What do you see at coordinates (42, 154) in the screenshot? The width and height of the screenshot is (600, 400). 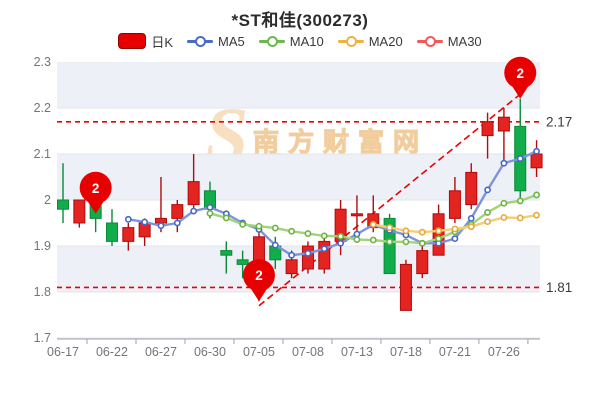 I see `y-axis-label: 2.1` at bounding box center [42, 154].